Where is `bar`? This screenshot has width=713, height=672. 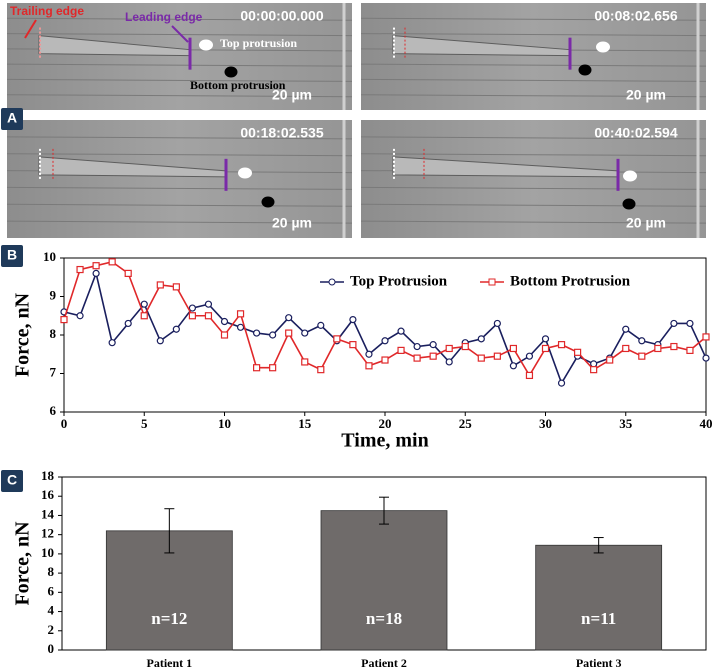 bar is located at coordinates (599, 597).